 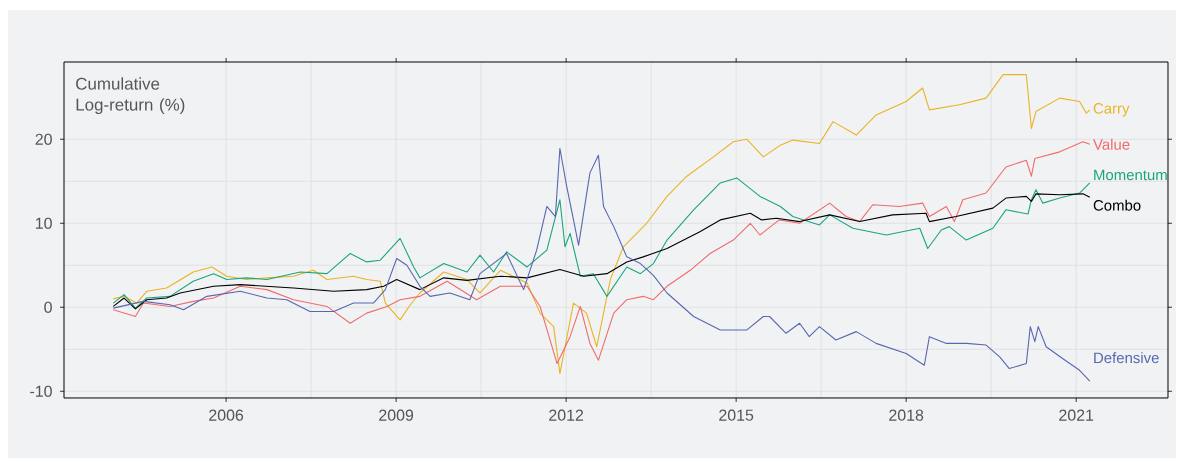 I want to click on x-tick-label: 2015, so click(x=736, y=415).